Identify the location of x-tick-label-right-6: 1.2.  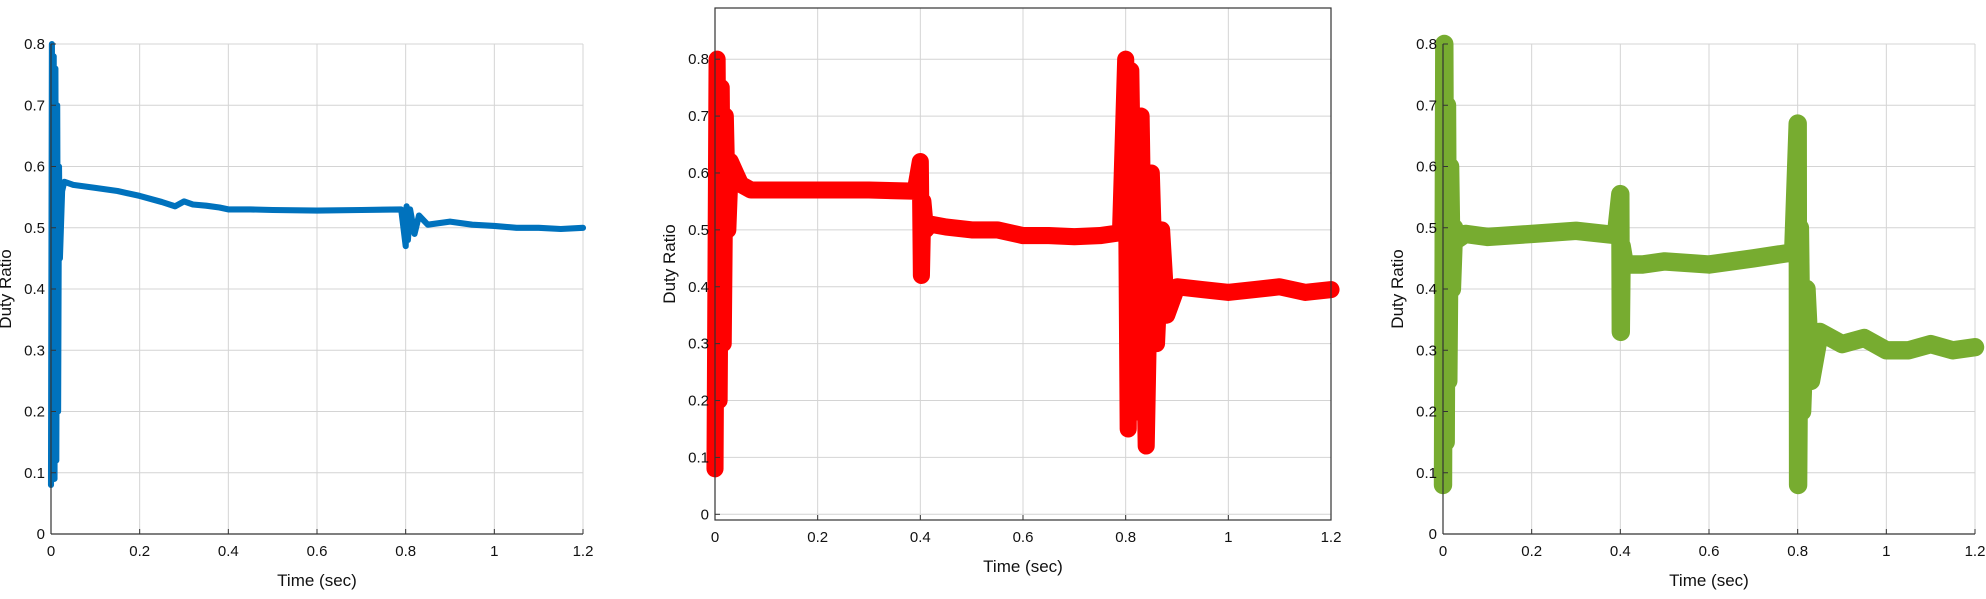
(1975, 551).